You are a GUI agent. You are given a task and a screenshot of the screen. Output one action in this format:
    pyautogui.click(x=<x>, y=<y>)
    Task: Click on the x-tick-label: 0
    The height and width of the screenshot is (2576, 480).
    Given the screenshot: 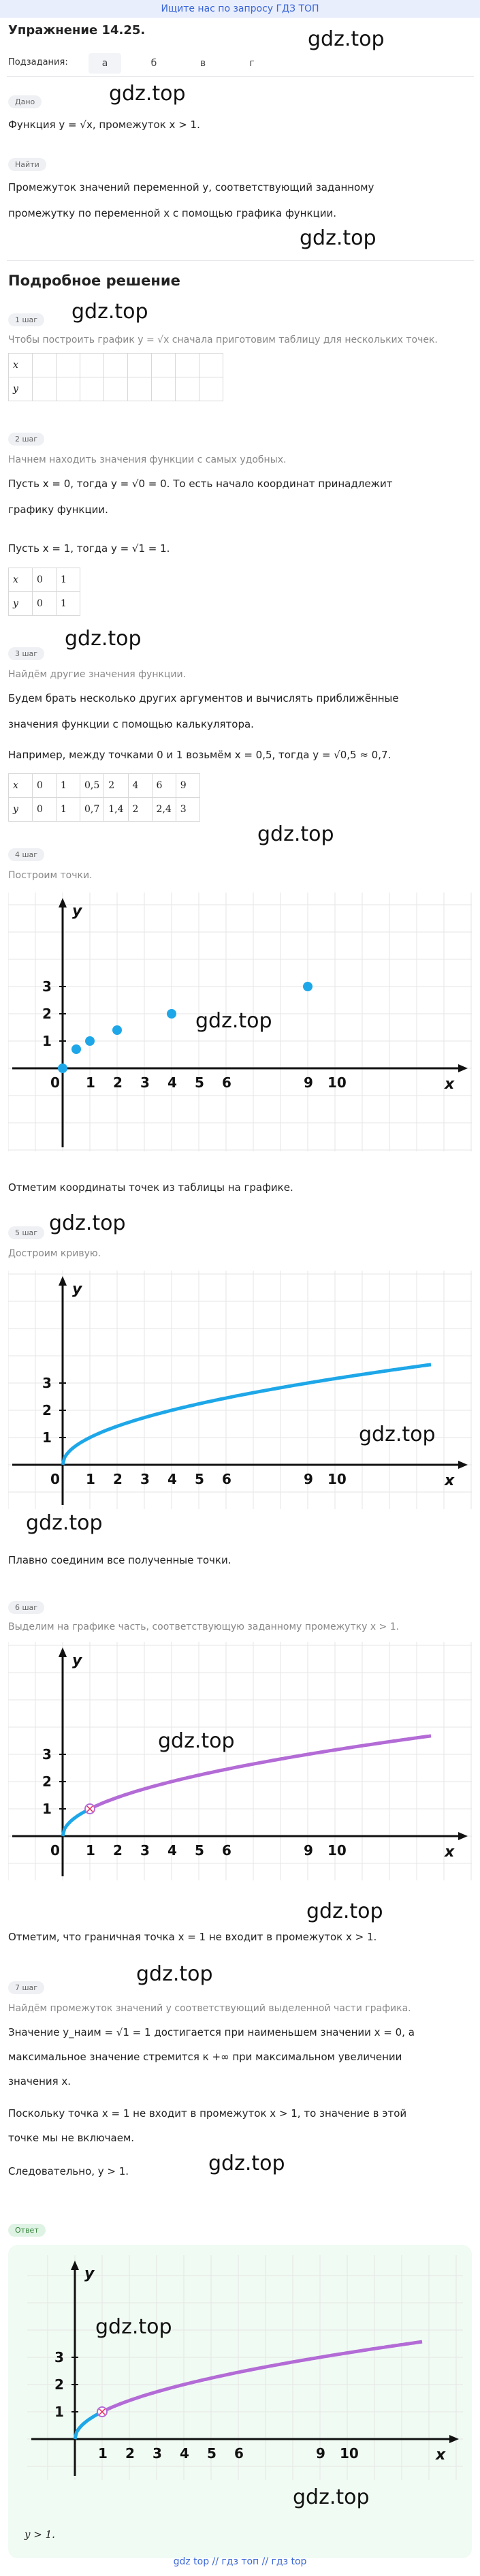 What is the action you would take?
    pyautogui.click(x=55, y=1850)
    